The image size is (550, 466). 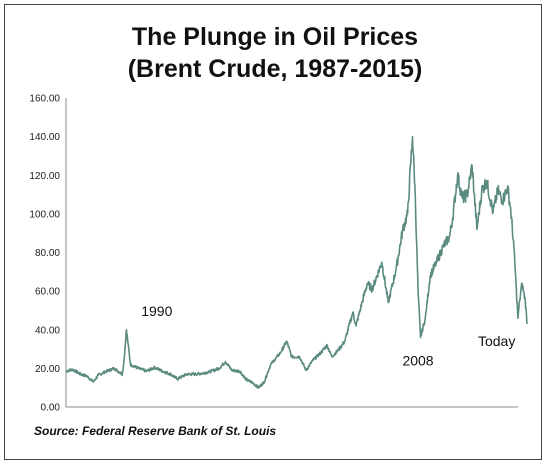 What do you see at coordinates (275, 37) in the screenshot?
I see `chart-title: The Plunge in Oil Prices` at bounding box center [275, 37].